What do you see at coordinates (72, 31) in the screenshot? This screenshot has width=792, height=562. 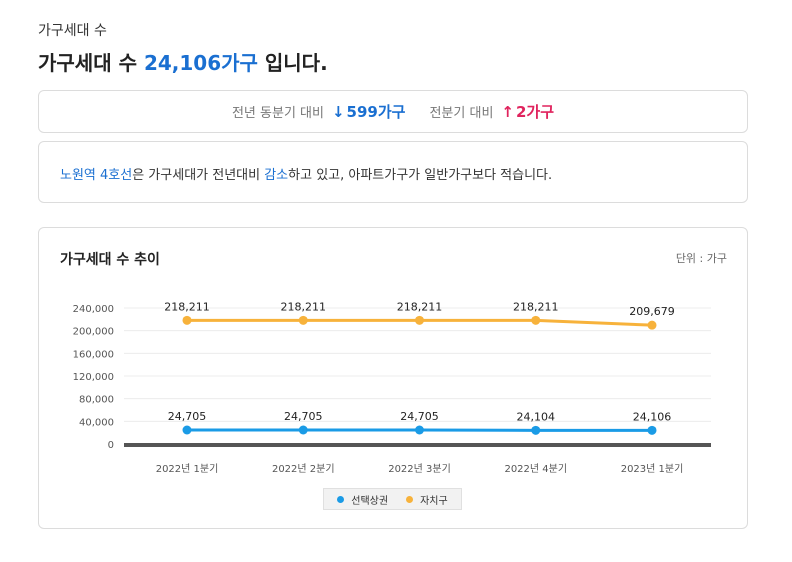 I see `section-label: 가구세대 수` at bounding box center [72, 31].